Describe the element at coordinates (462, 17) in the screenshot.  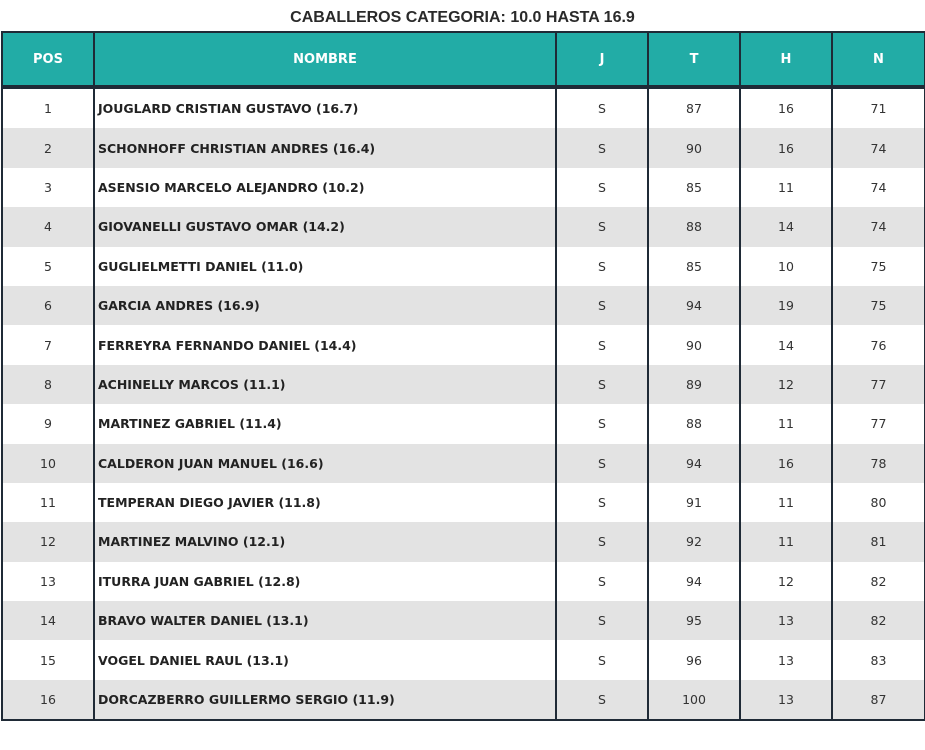
I see `page-title: CABALLEROS CATEGORIA: 10.0 HASTA 16.9` at that location.